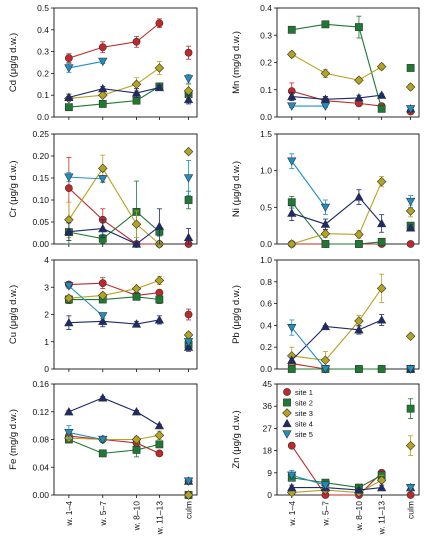 This screenshot has width=442, height=550. I want to click on legend-marker, so click(287, 413).